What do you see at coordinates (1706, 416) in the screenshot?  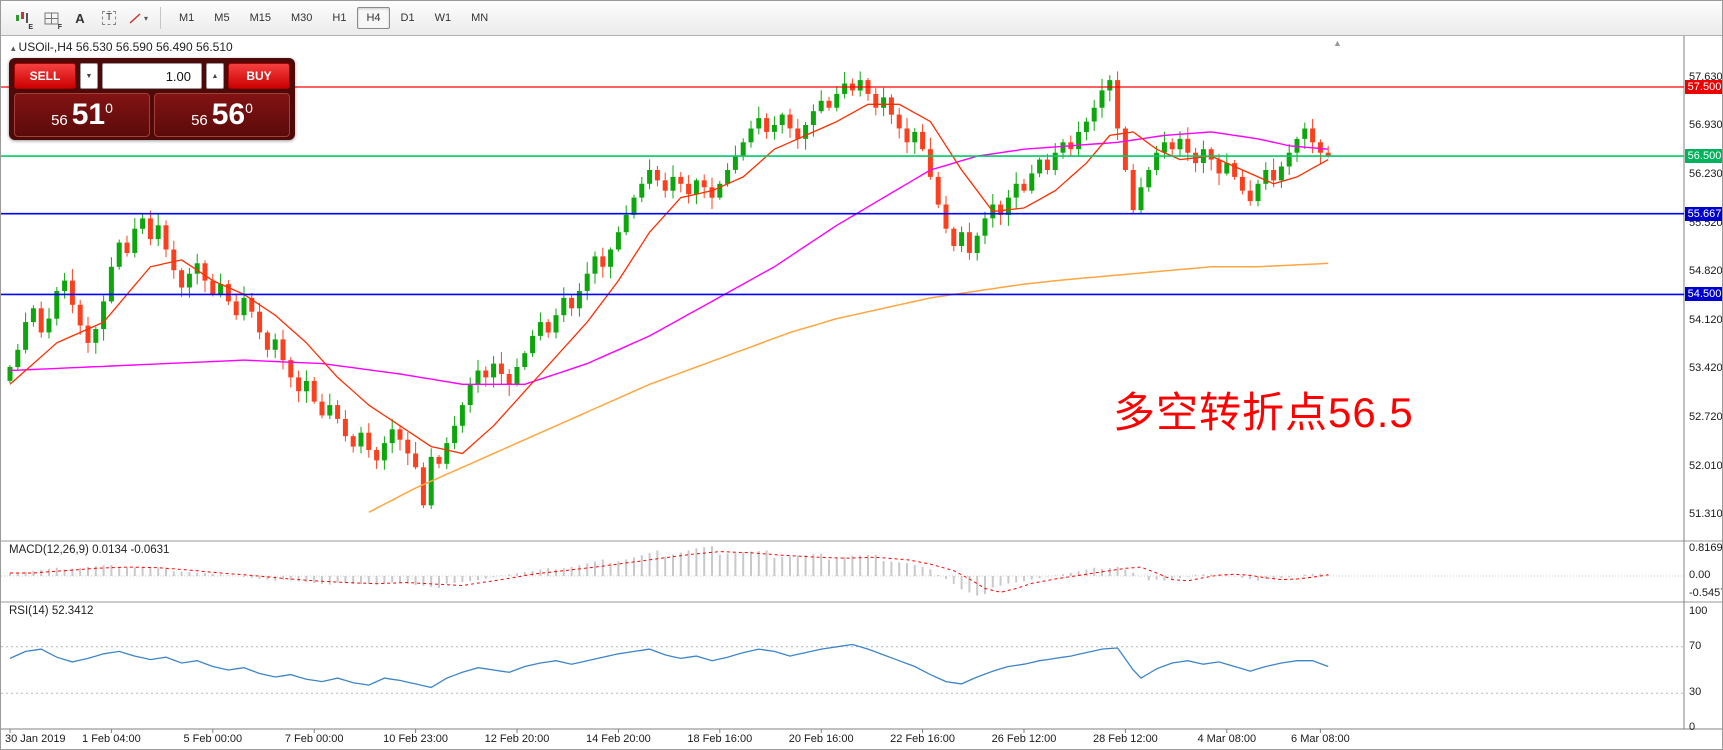 I see `price-axis-label: 52.720` at bounding box center [1706, 416].